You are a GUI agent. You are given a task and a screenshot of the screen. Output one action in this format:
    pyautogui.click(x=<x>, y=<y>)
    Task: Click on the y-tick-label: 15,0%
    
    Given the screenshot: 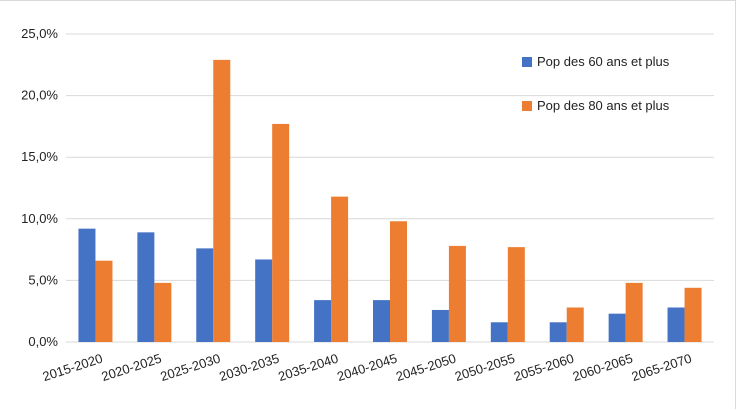 What is the action you would take?
    pyautogui.click(x=39, y=156)
    